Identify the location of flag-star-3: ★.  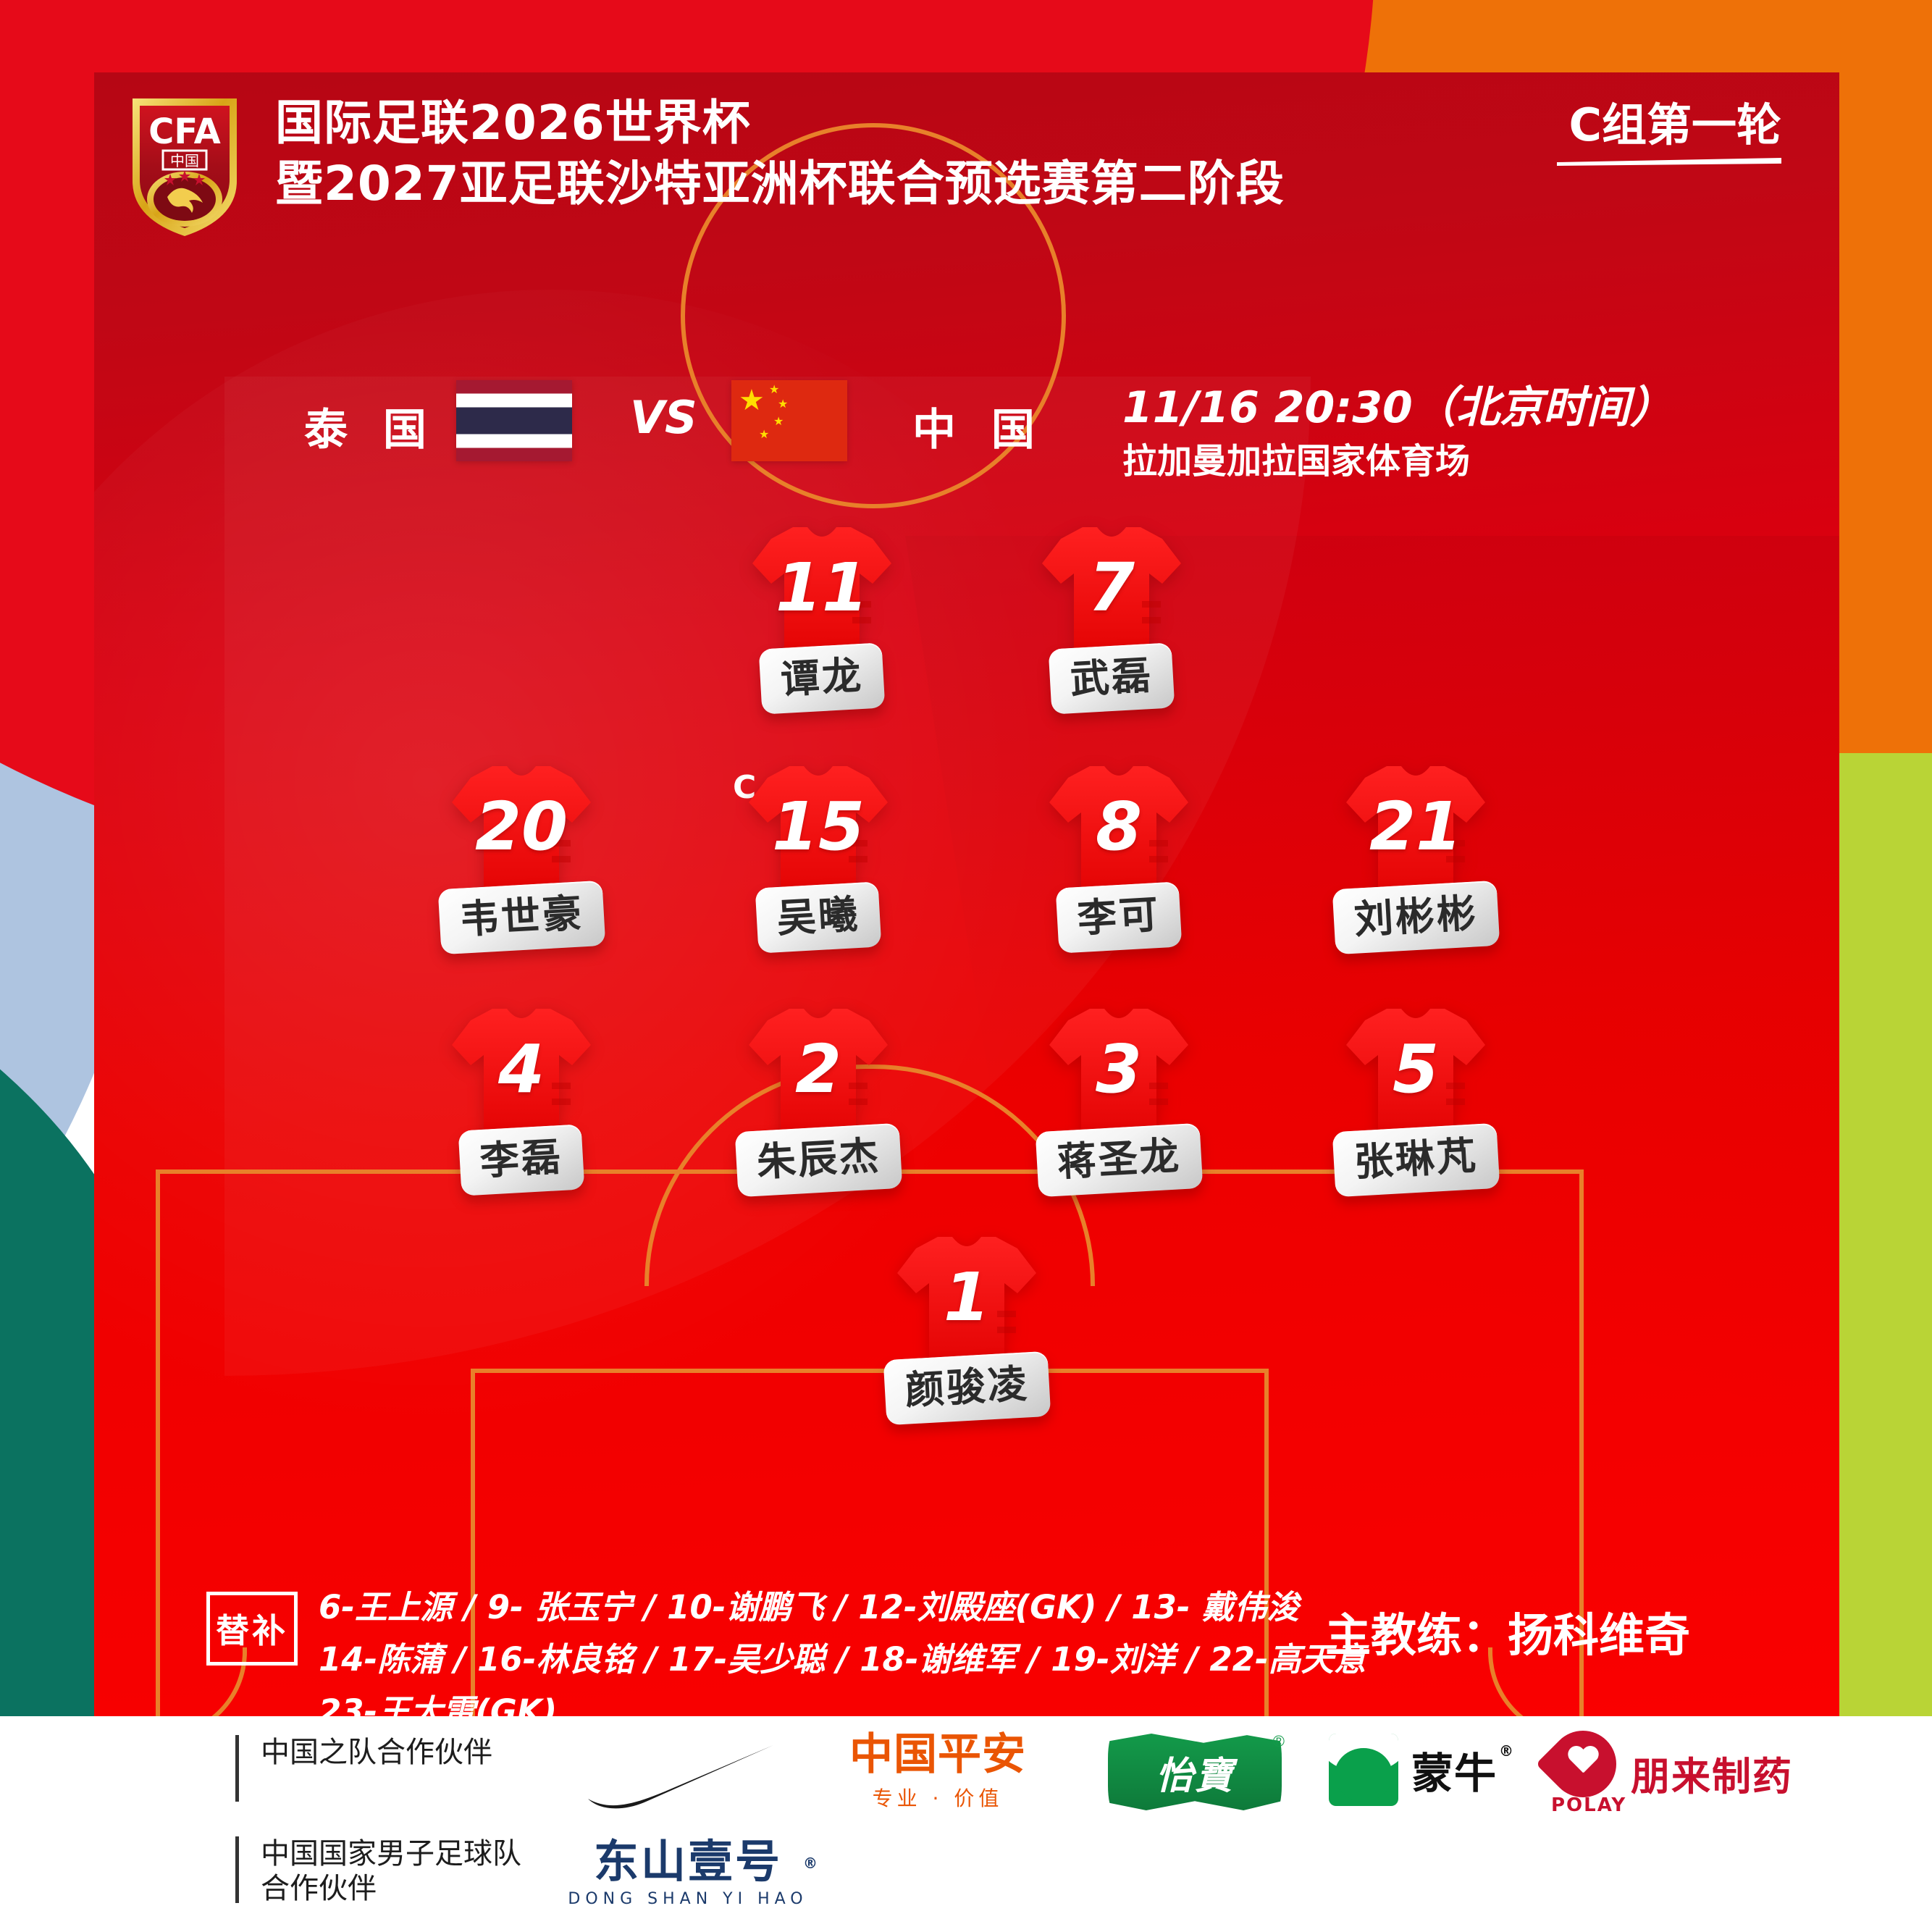
(778, 422).